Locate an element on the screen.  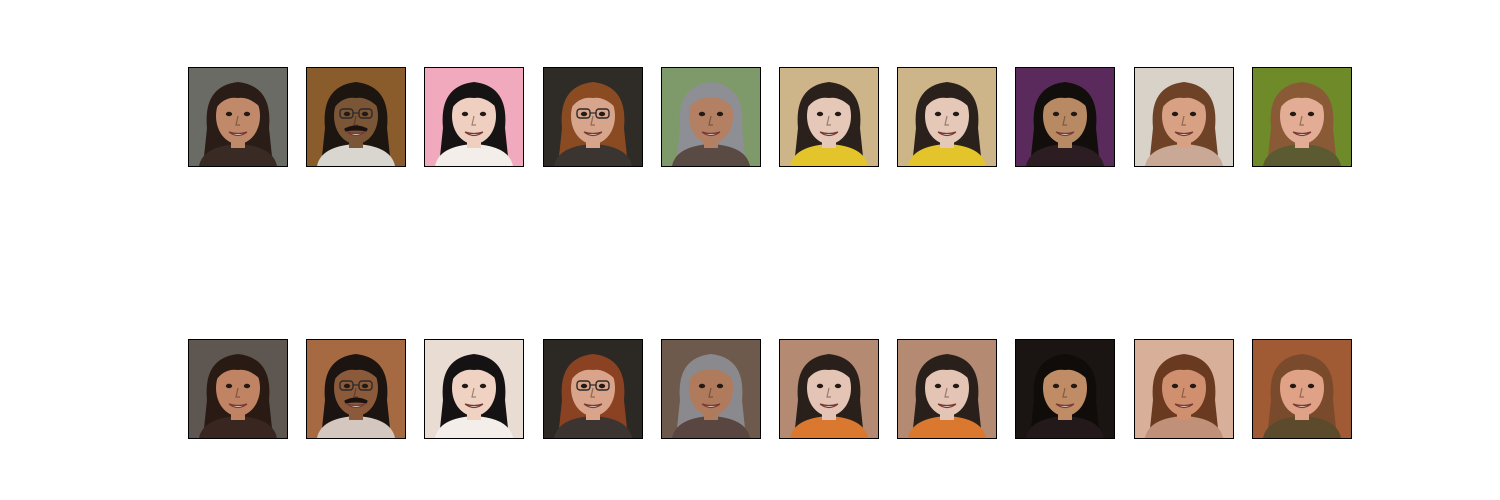
image-tile-row1-col4 is located at coordinates (593, 117).